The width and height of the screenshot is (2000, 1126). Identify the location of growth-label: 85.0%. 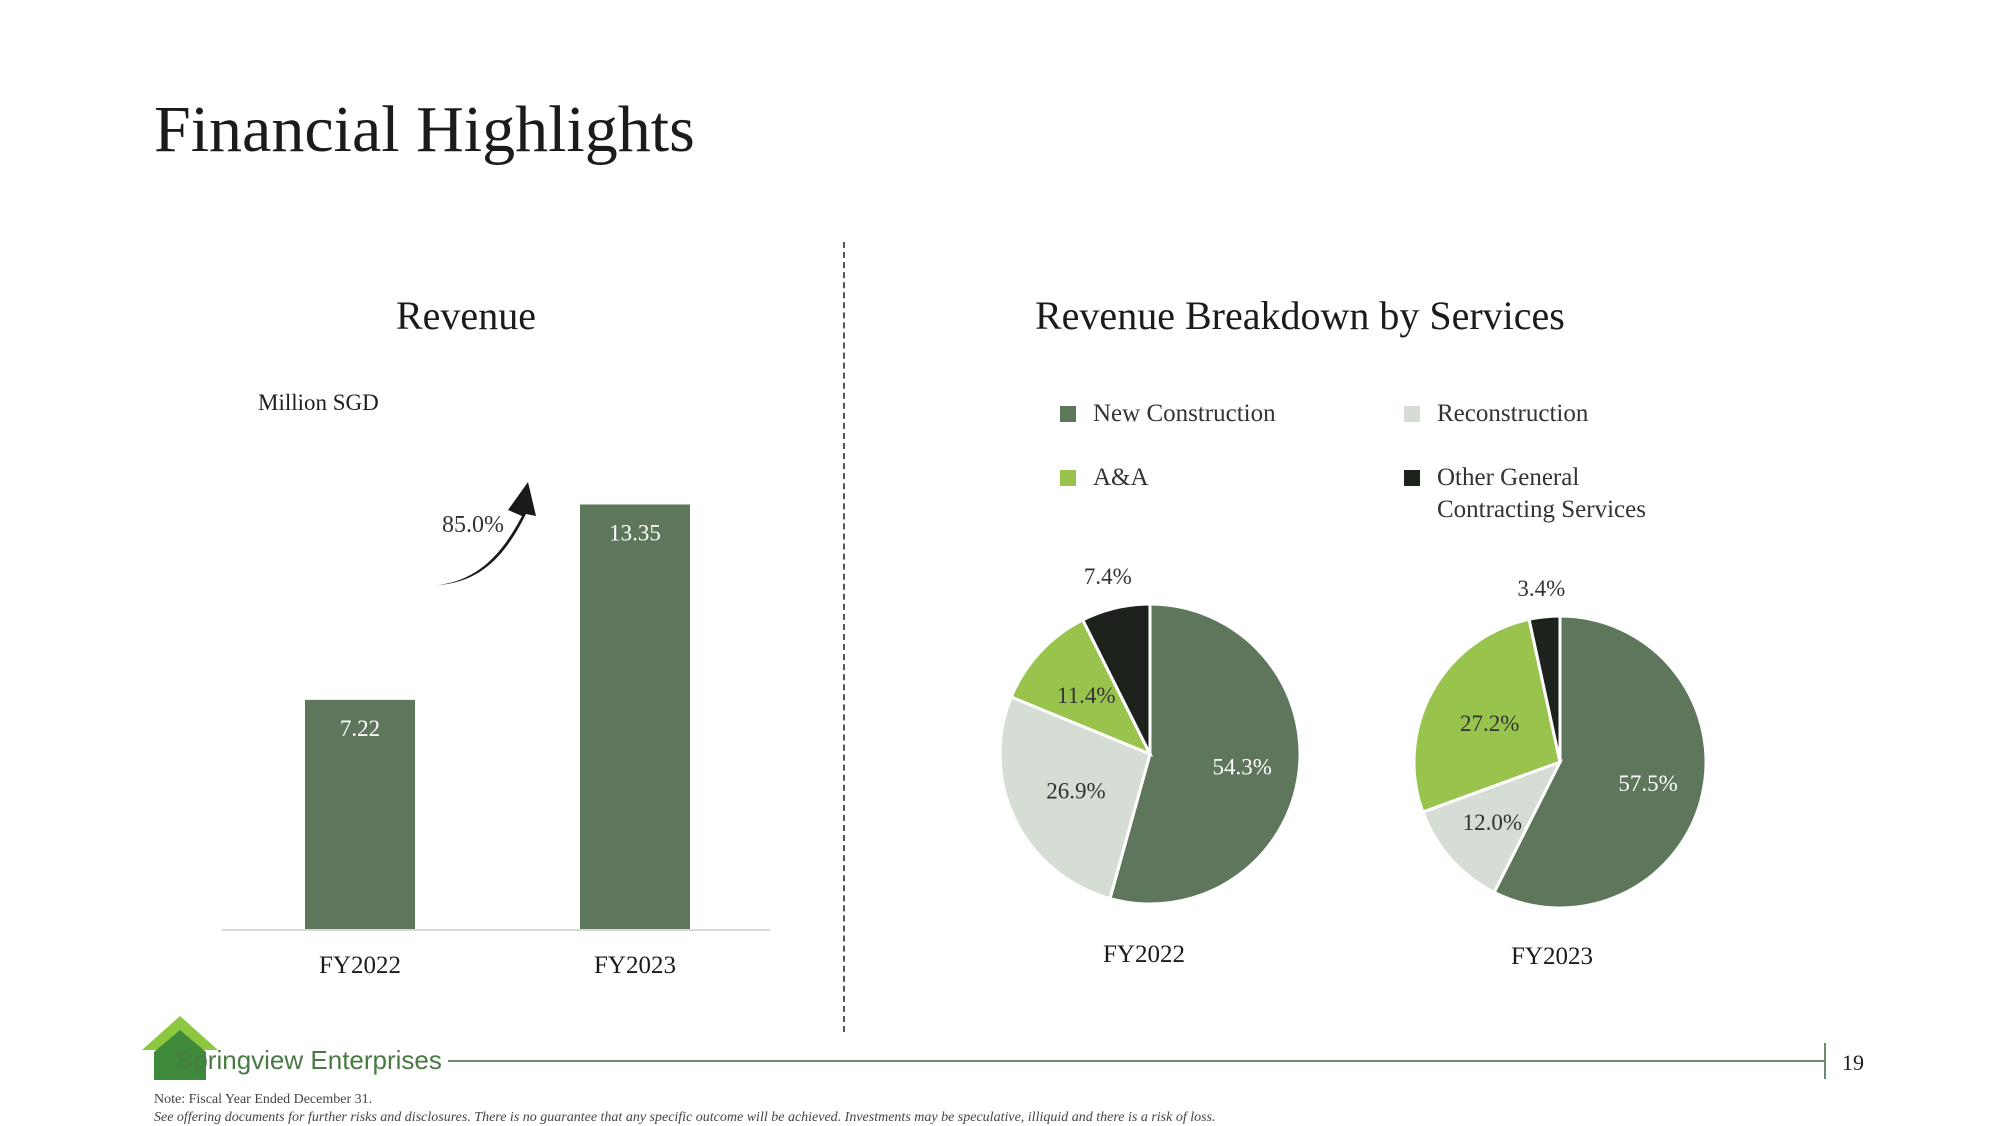
(473, 525).